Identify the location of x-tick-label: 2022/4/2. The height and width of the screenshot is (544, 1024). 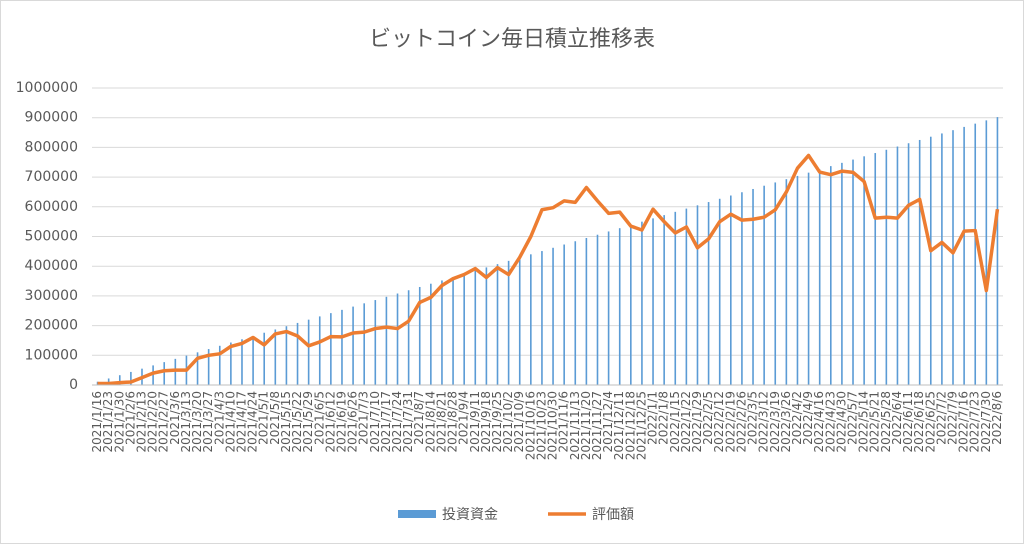
(797, 418).